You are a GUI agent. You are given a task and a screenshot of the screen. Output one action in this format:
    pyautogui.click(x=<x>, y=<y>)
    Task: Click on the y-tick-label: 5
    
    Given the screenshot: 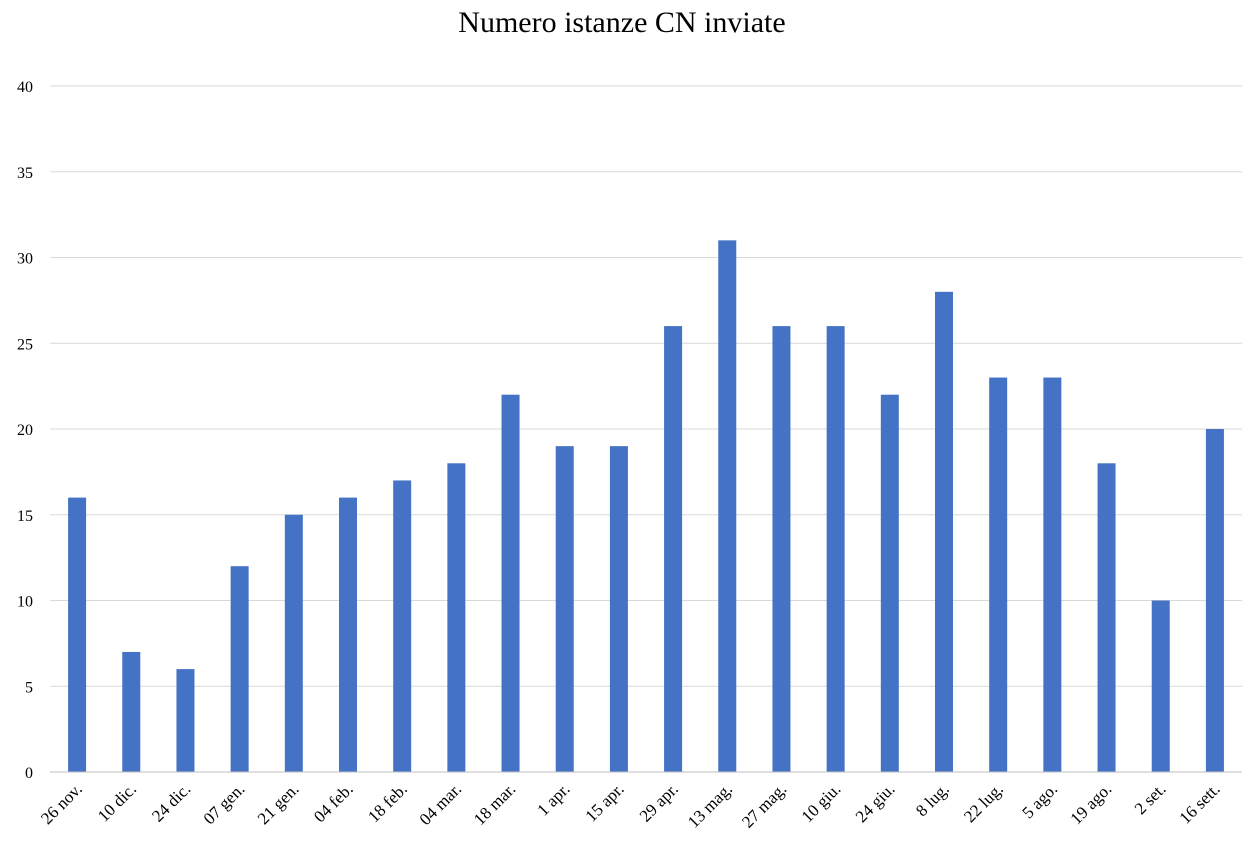 What is the action you would take?
    pyautogui.click(x=29, y=687)
    